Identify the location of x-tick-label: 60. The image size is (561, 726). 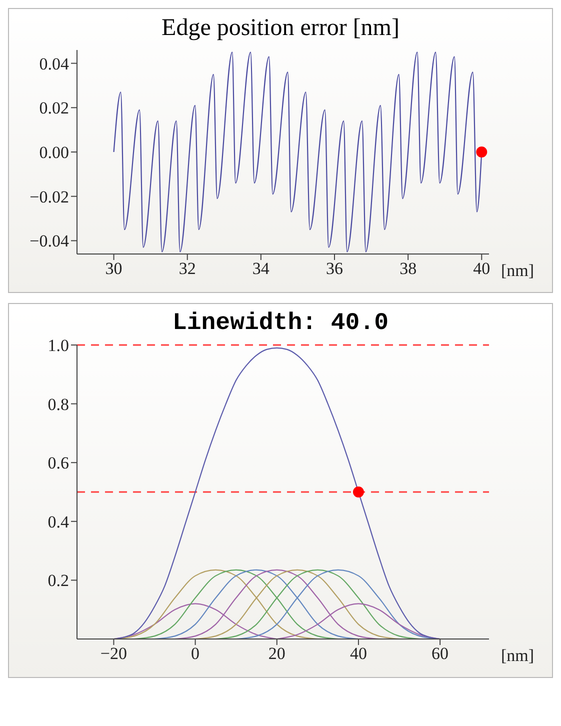
(440, 654).